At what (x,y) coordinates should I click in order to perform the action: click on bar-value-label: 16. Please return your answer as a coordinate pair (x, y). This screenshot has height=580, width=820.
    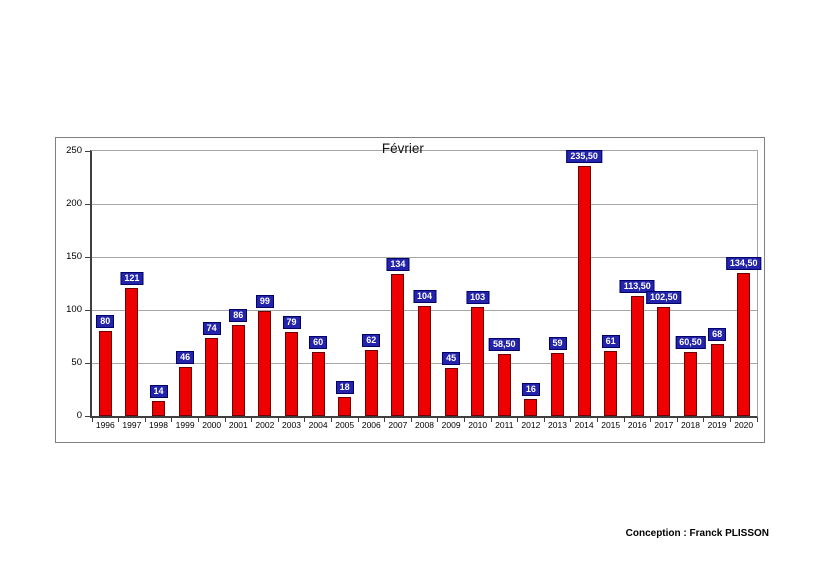
    Looking at the image, I should click on (530, 390).